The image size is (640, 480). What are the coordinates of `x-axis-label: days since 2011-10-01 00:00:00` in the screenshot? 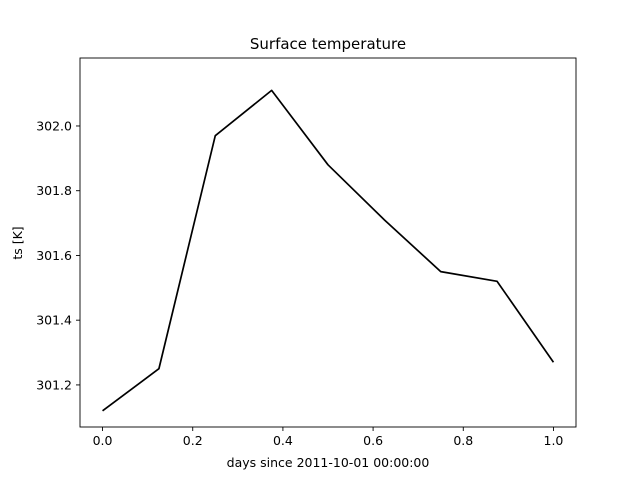 It's located at (328, 462).